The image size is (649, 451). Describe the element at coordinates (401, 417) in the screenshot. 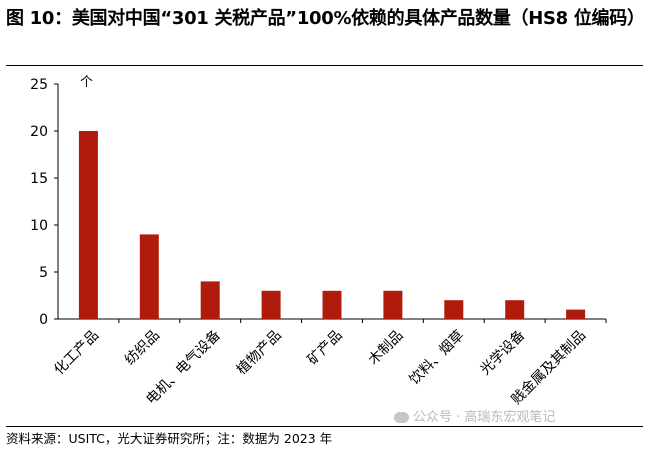

I see `wechat-icon` at that location.